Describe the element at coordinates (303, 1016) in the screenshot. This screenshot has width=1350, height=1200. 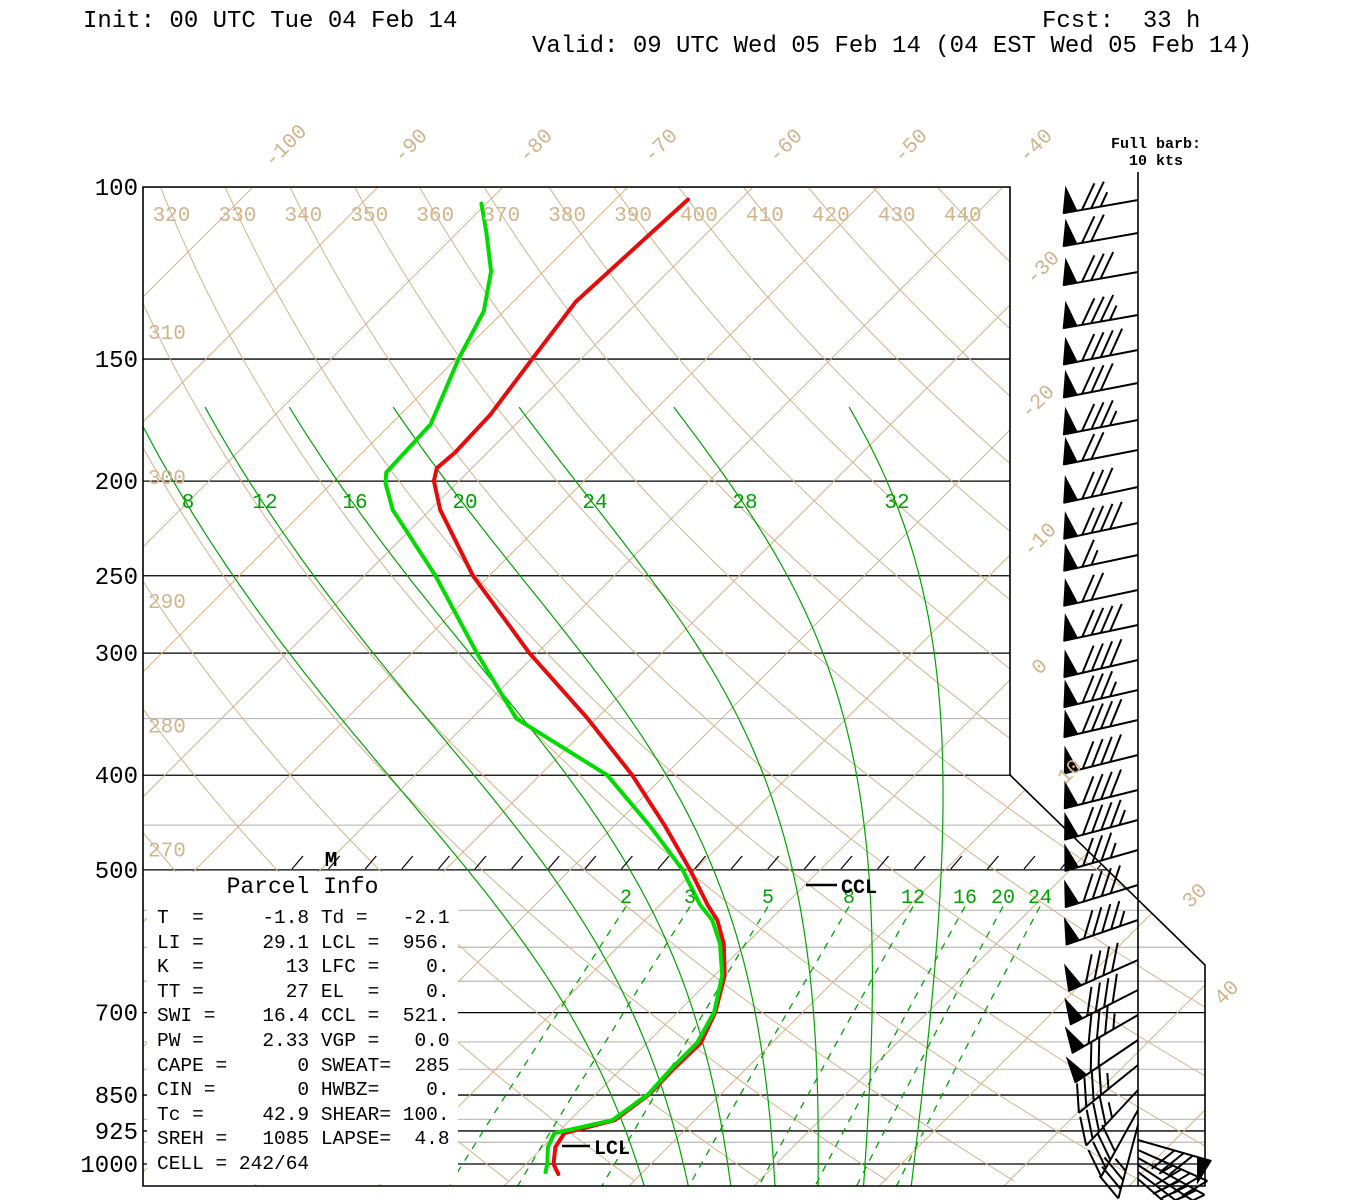
I see `parcel-info-row: SWI = 16.4 CCL = 521.` at that location.